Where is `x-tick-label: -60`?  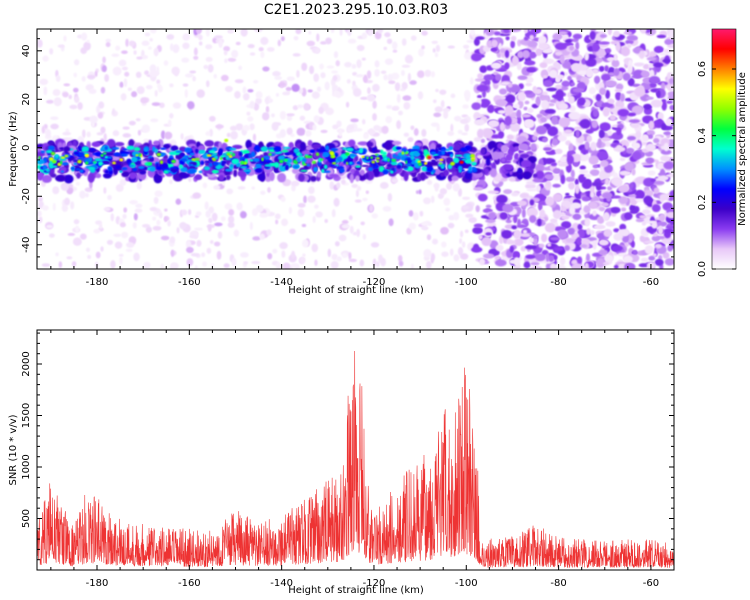 x-tick-label: -60 is located at coordinates (651, 583).